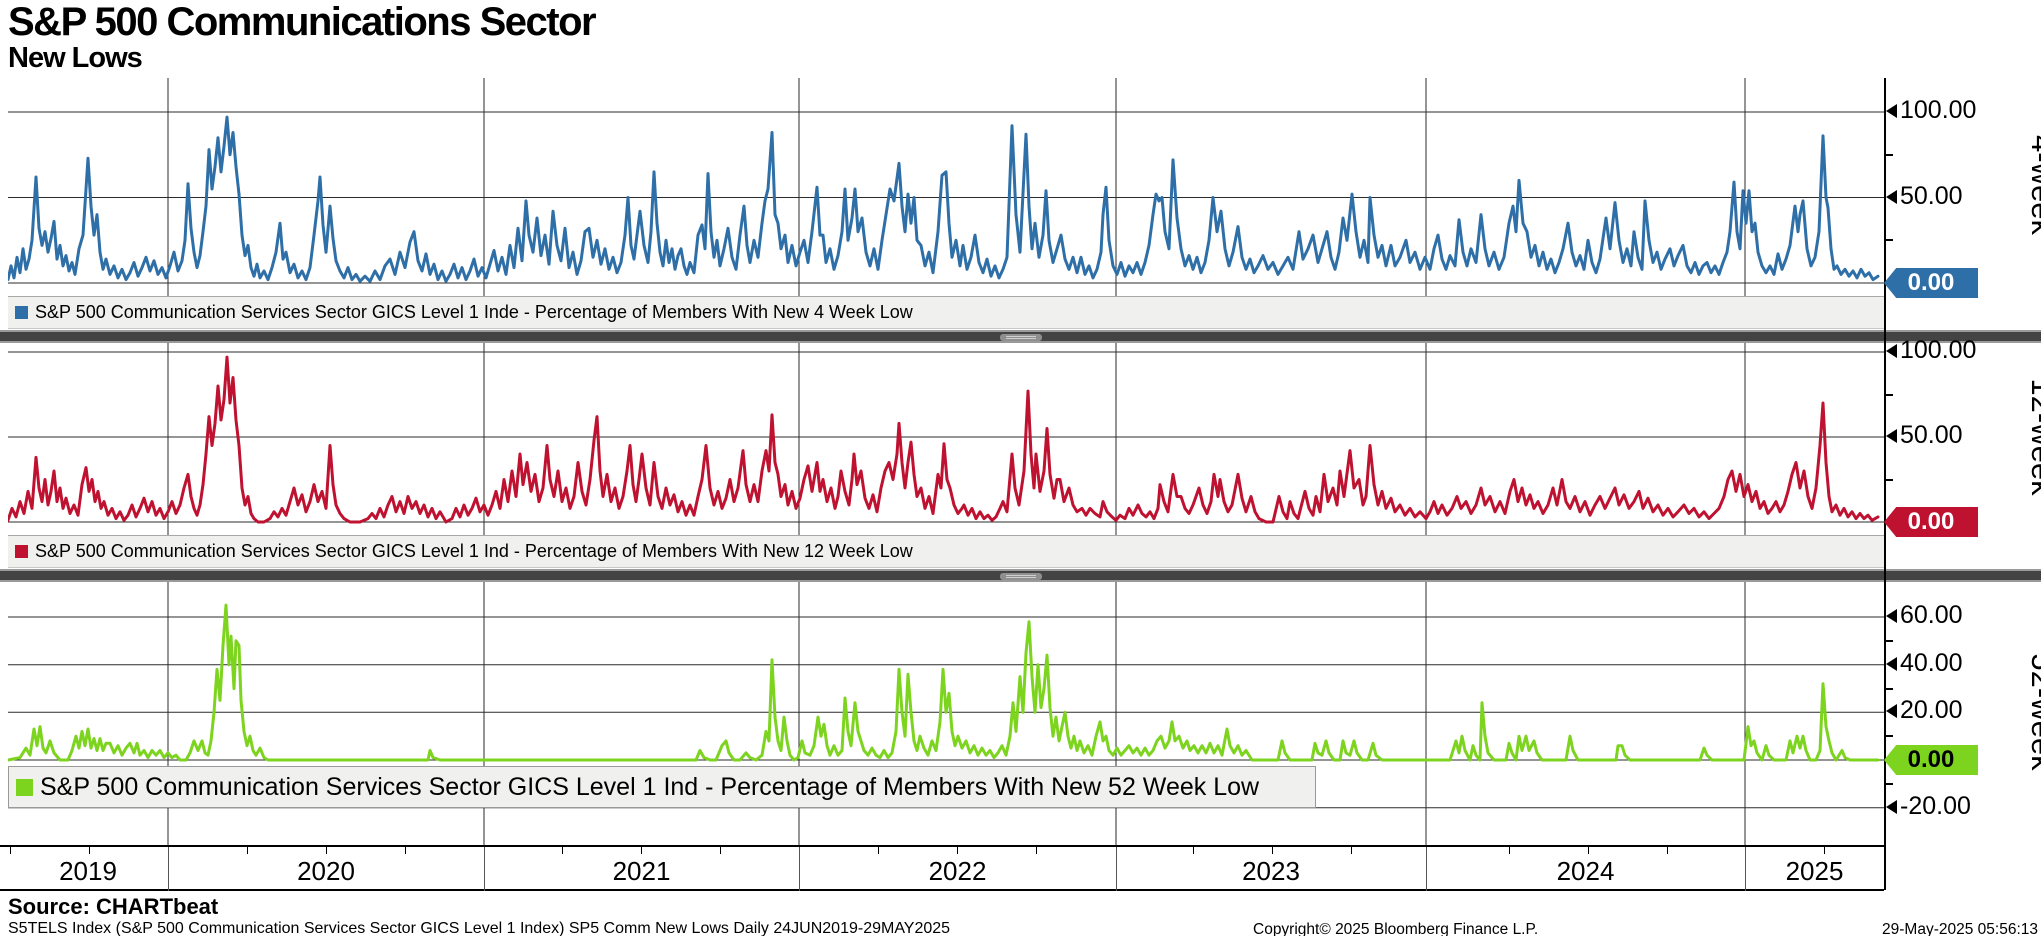 Image resolution: width=2041 pixels, height=936 pixels. What do you see at coordinates (1924, 710) in the screenshot?
I see `y-tick-label: 20.00` at bounding box center [1924, 710].